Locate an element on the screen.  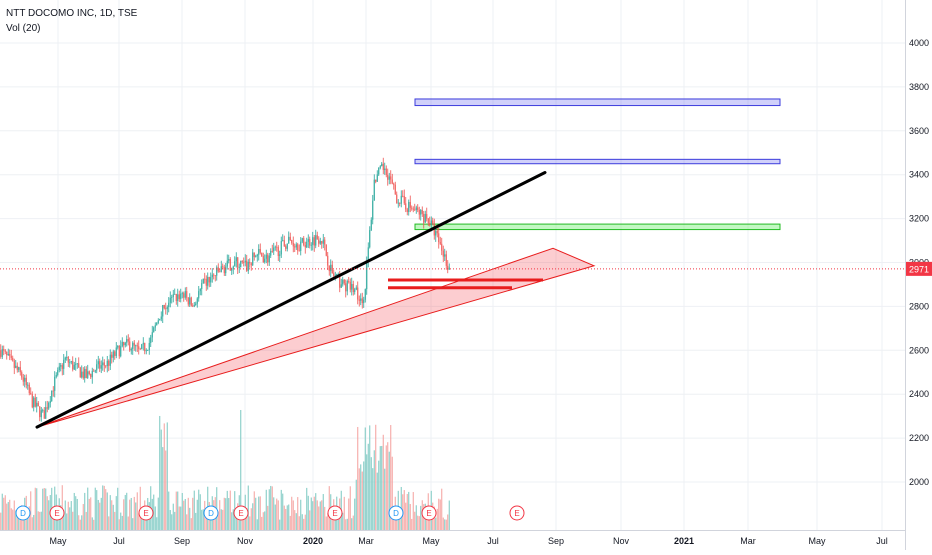
price-tick-label: 3400 is located at coordinates (919, 175).